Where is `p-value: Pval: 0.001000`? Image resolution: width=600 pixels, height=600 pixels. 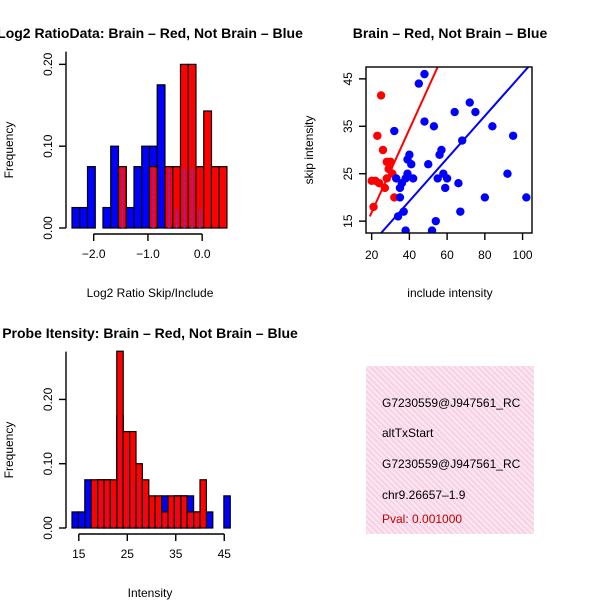
p-value: Pval: 0.001000 is located at coordinates (422, 519).